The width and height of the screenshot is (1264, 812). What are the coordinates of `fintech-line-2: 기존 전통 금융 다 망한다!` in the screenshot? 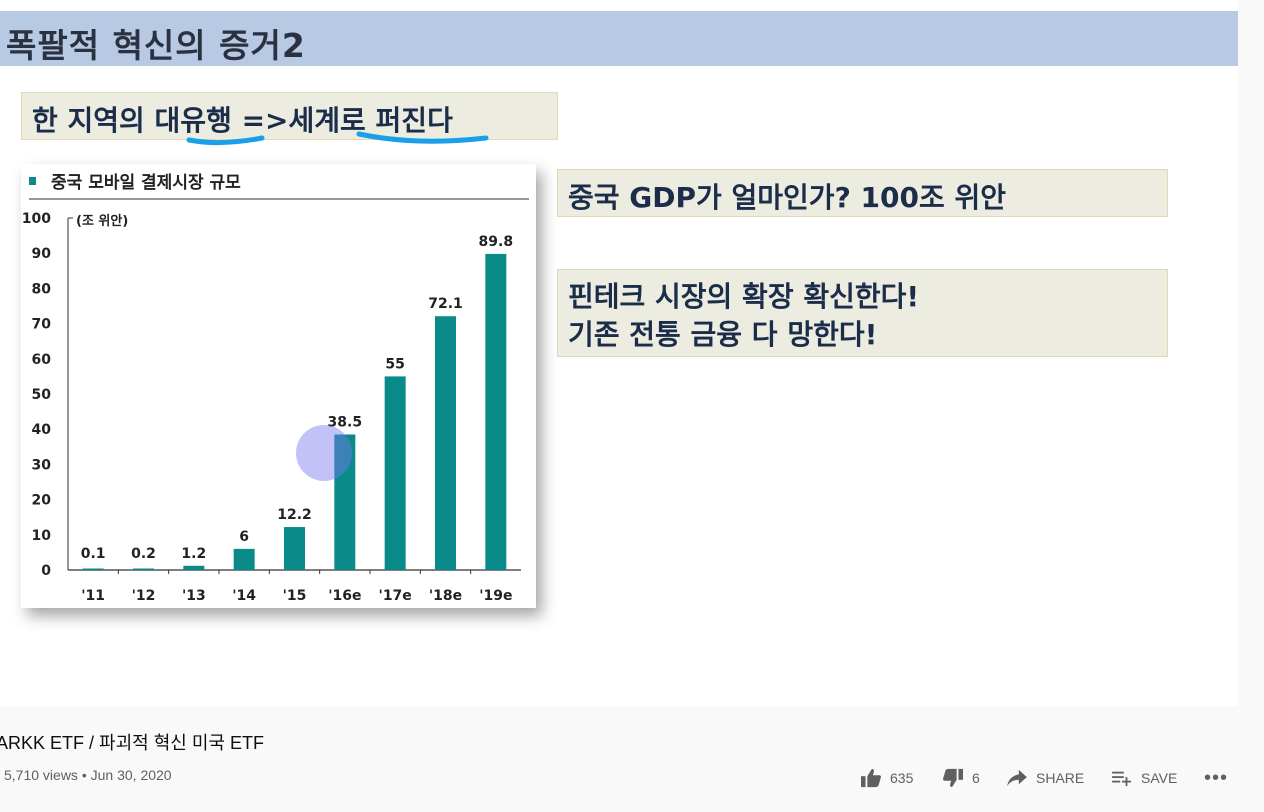 It's located at (723, 334).